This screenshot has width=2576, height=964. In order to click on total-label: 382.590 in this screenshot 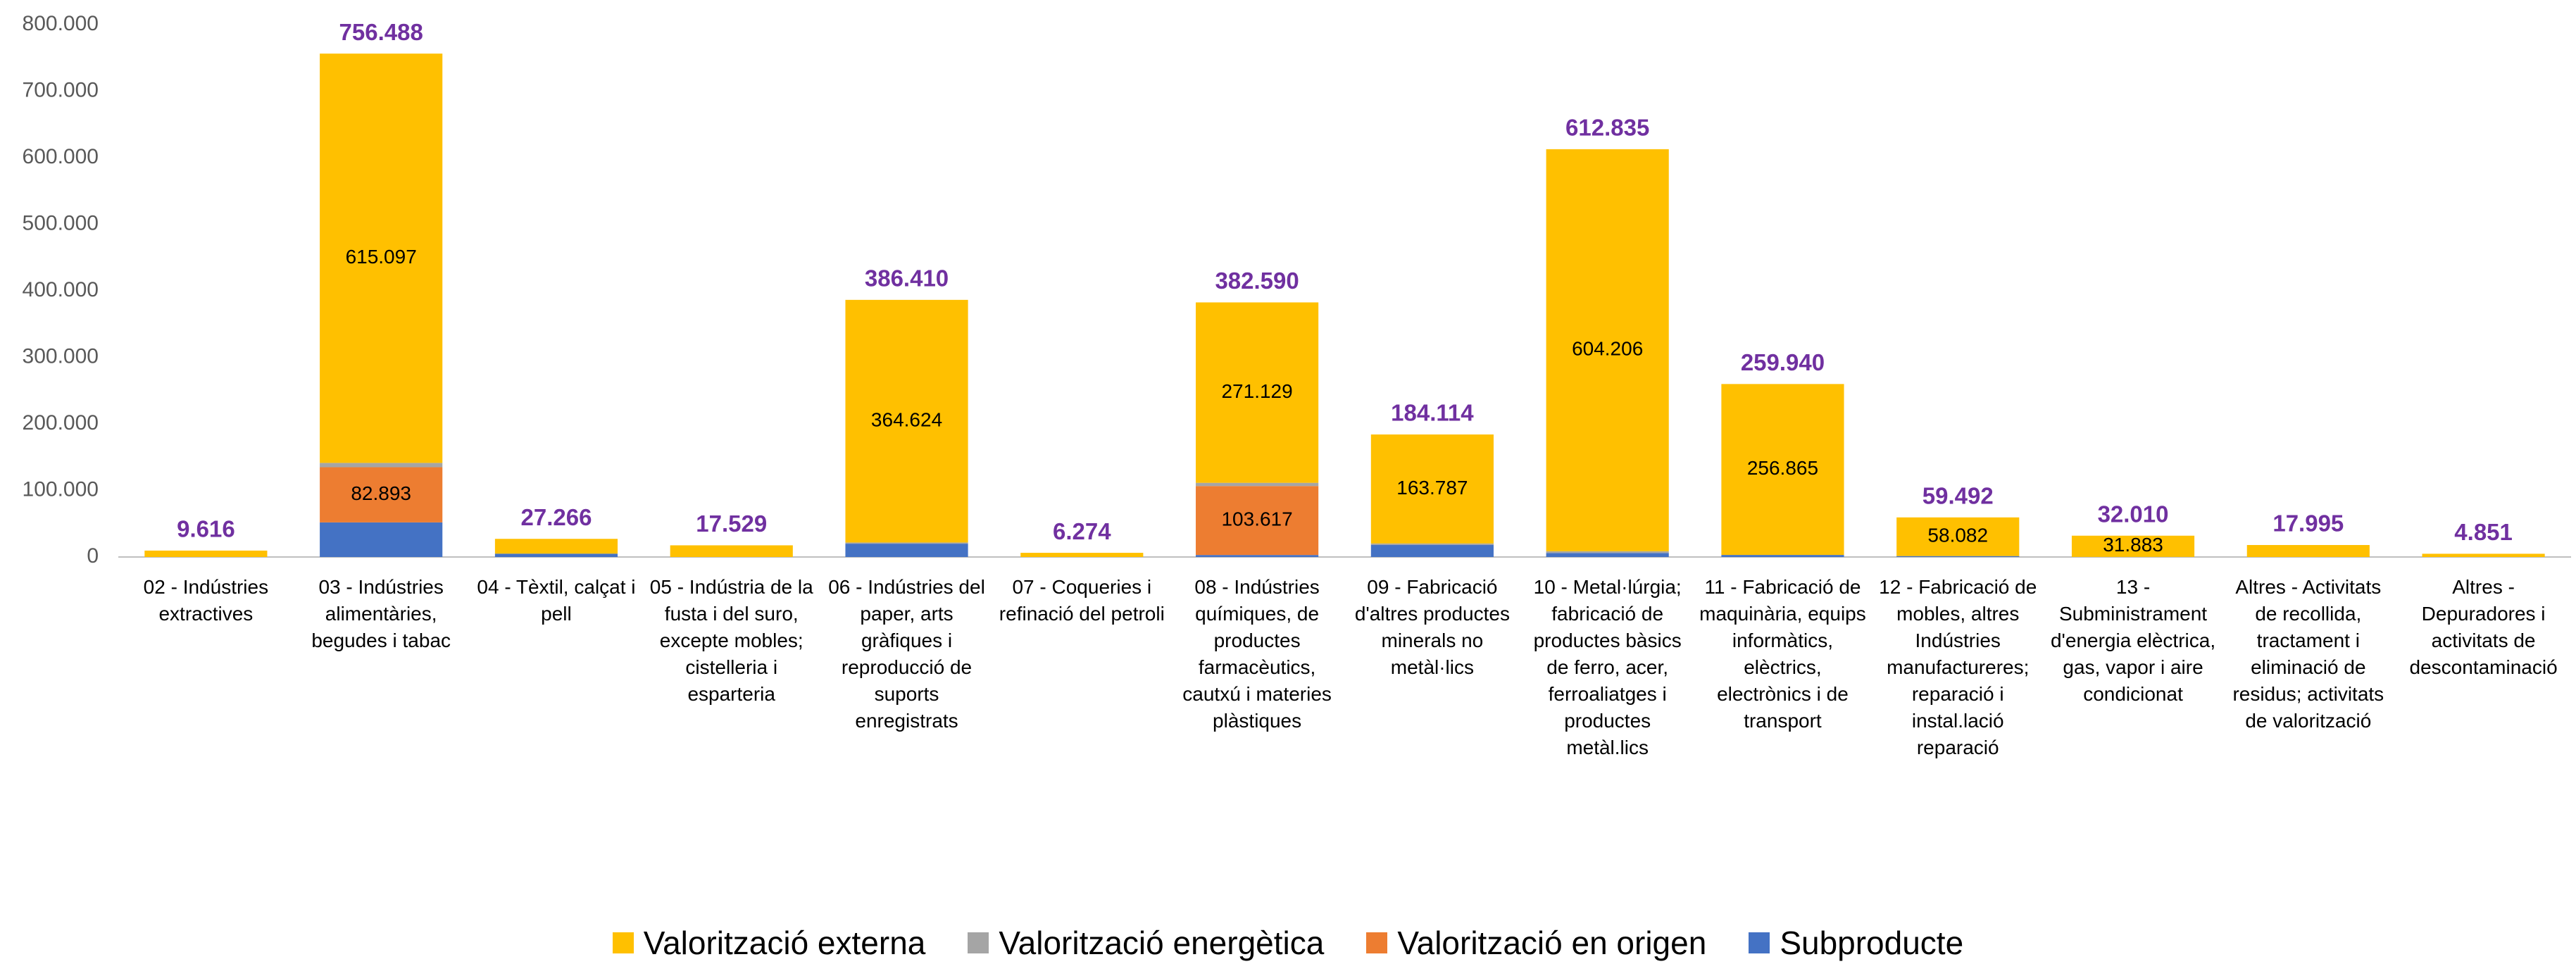, I will do `click(1257, 281)`.